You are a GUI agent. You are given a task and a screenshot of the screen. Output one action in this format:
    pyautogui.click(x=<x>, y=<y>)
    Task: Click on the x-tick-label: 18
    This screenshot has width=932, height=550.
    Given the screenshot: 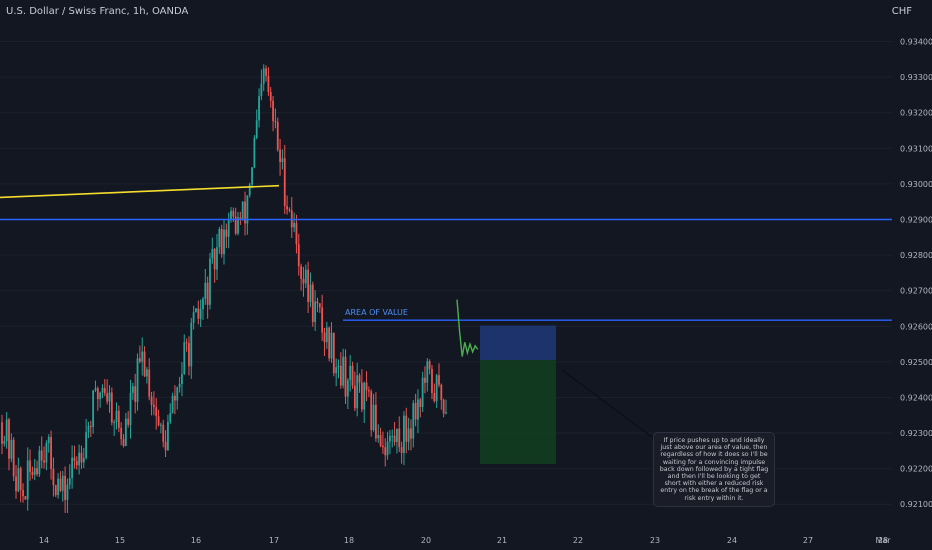 What is the action you would take?
    pyautogui.click(x=349, y=540)
    